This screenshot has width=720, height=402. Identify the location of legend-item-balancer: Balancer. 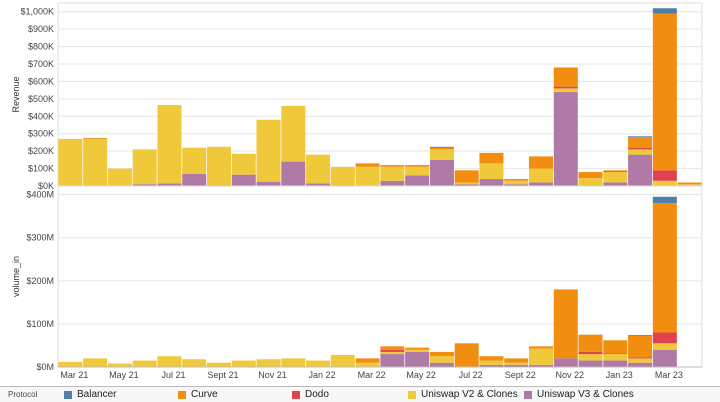
(90, 394).